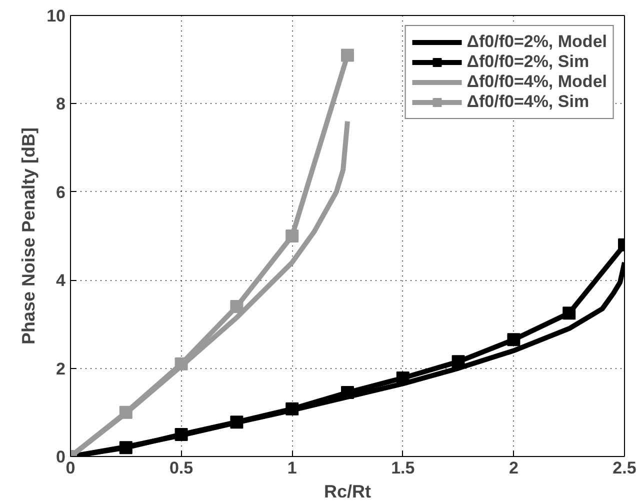 The width and height of the screenshot is (644, 504). I want to click on legend-label: Δf0/f0=4%, Sim, so click(528, 102).